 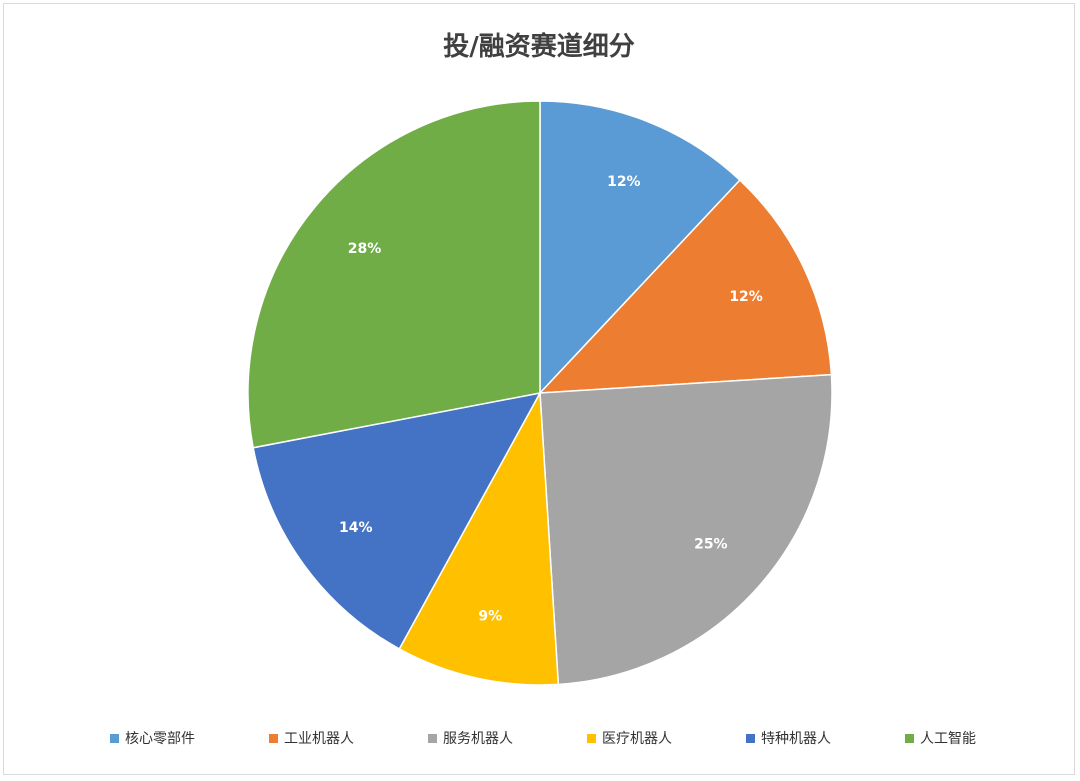 I want to click on legend-label: 工业机器人, so click(x=319, y=739).